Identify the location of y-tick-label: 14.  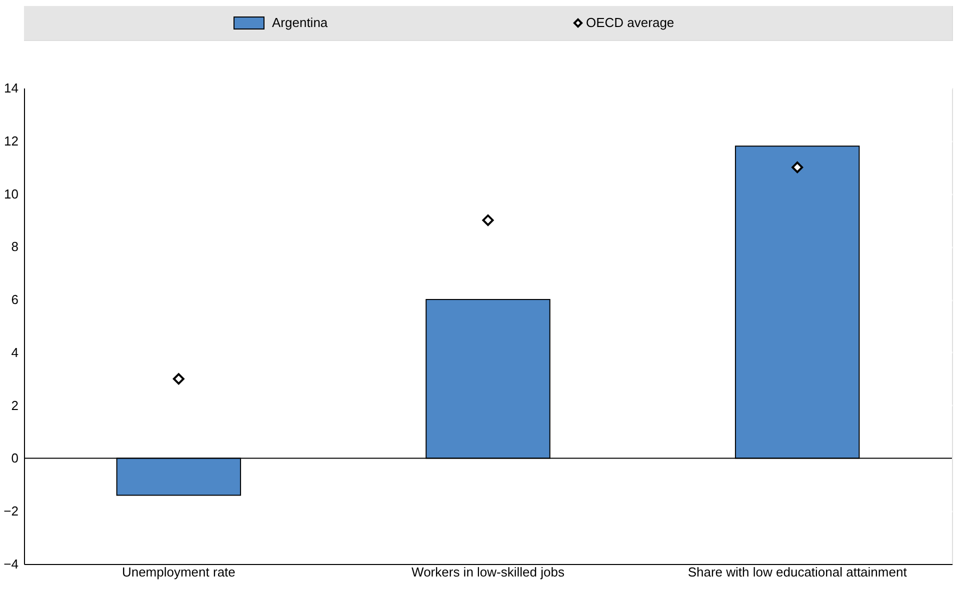
(11, 88).